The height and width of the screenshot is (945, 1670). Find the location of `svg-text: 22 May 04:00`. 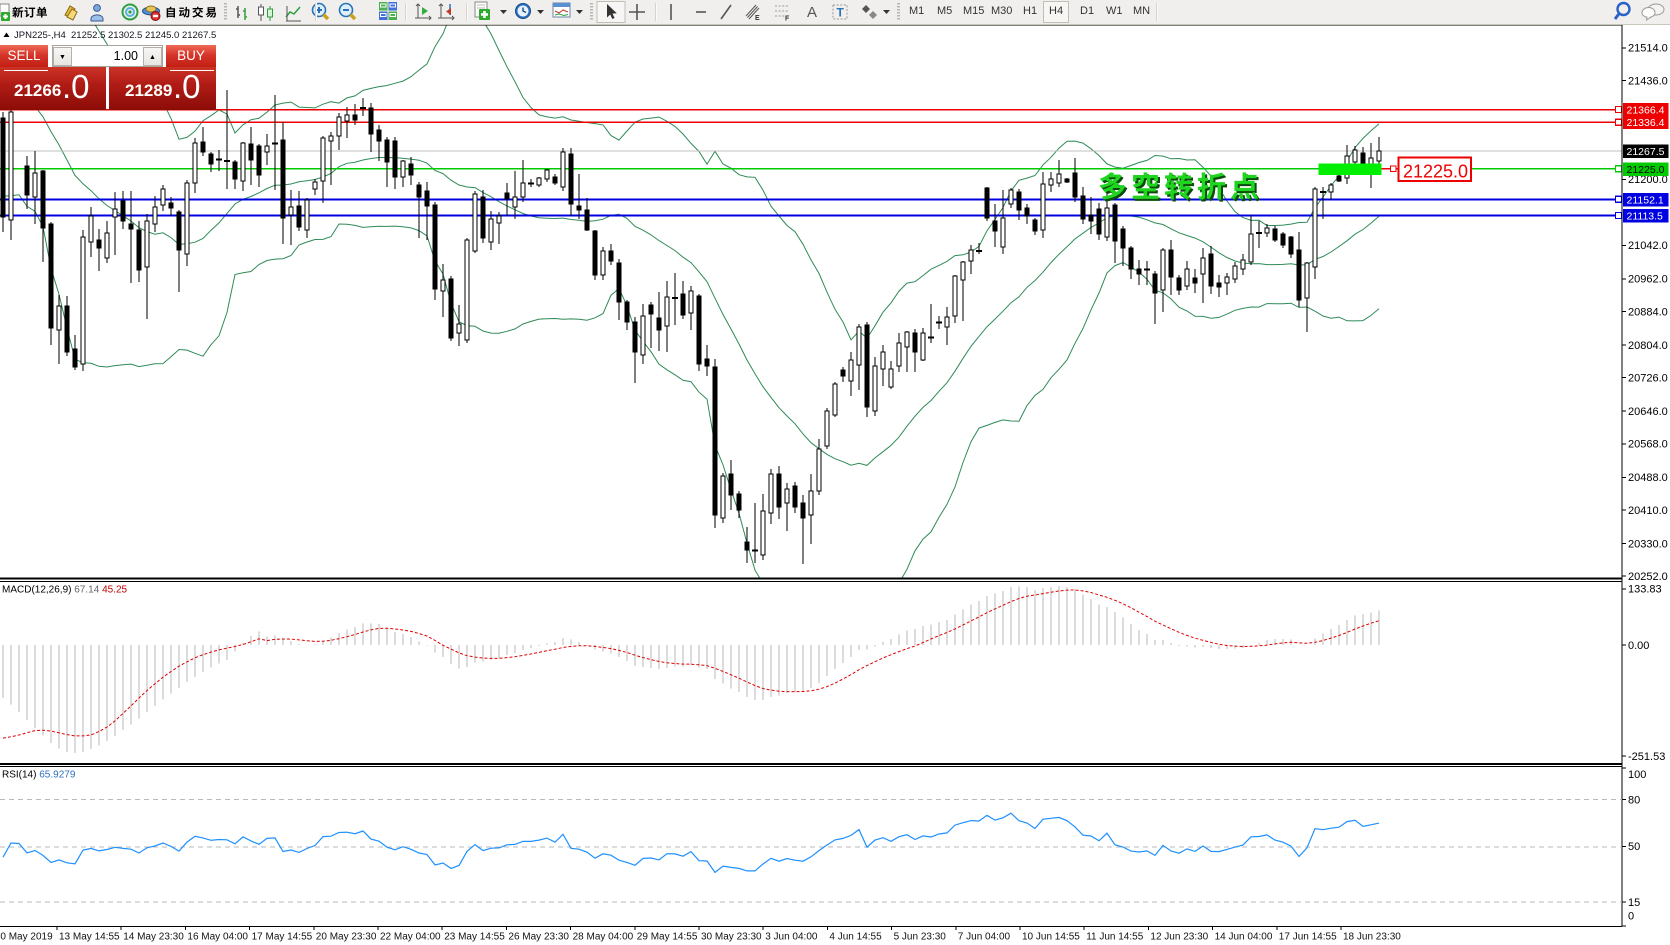

svg-text: 22 May 04:00 is located at coordinates (410, 937).